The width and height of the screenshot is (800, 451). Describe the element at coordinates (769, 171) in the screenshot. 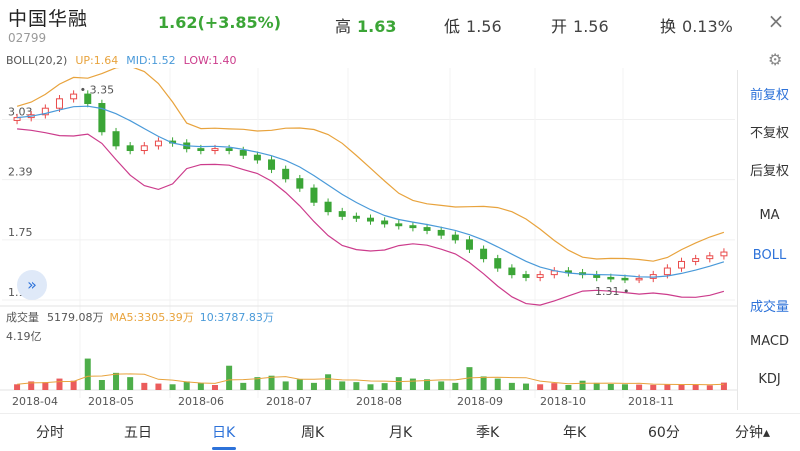

I see `side-item-backward-adjust: 后复权` at that location.